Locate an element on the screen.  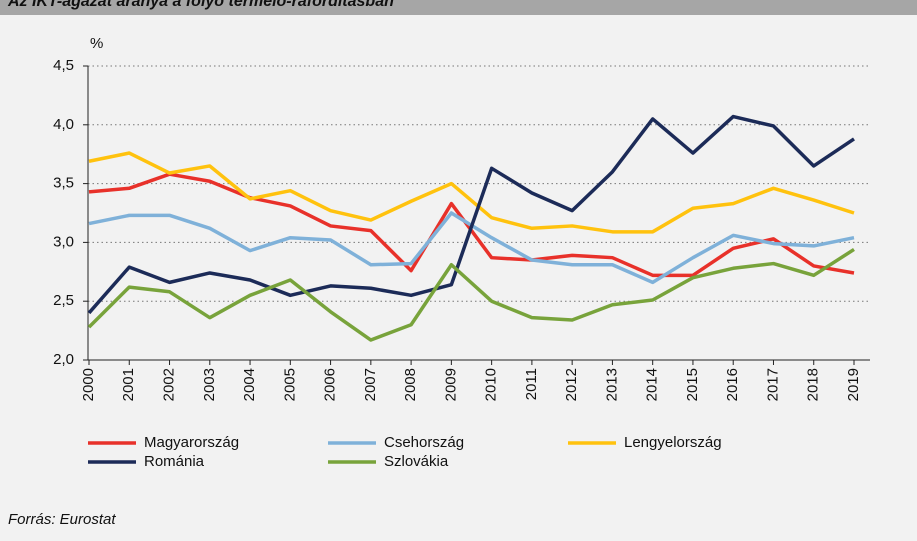
source-note: Forrás: Eurostat is located at coordinates (62, 519).